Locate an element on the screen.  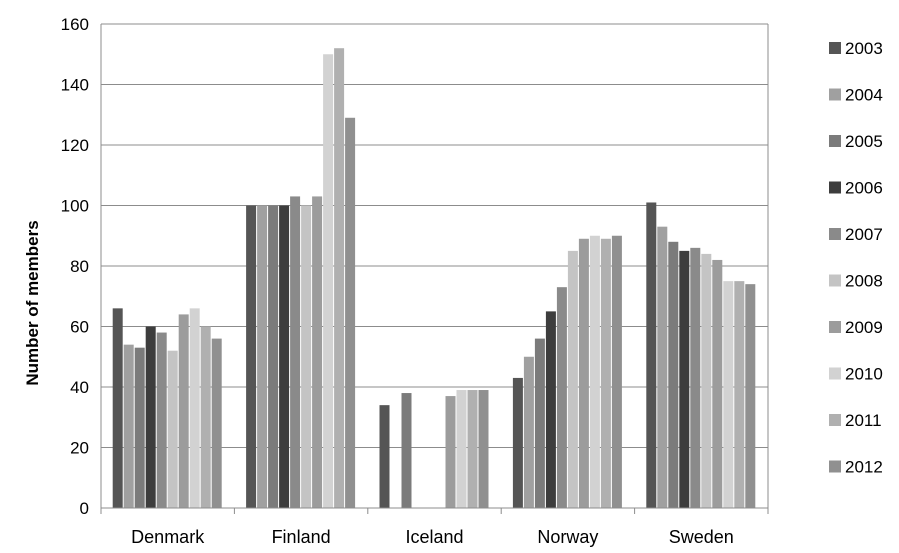
bar-denmark-2012 is located at coordinates (216, 423).